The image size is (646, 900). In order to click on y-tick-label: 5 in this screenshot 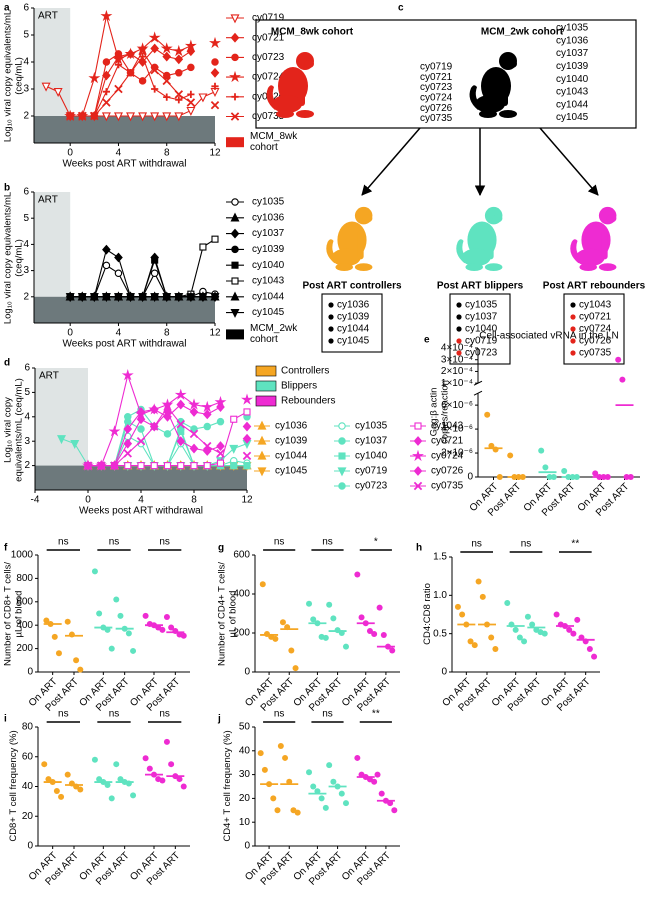, I will do `click(26, 218)`.